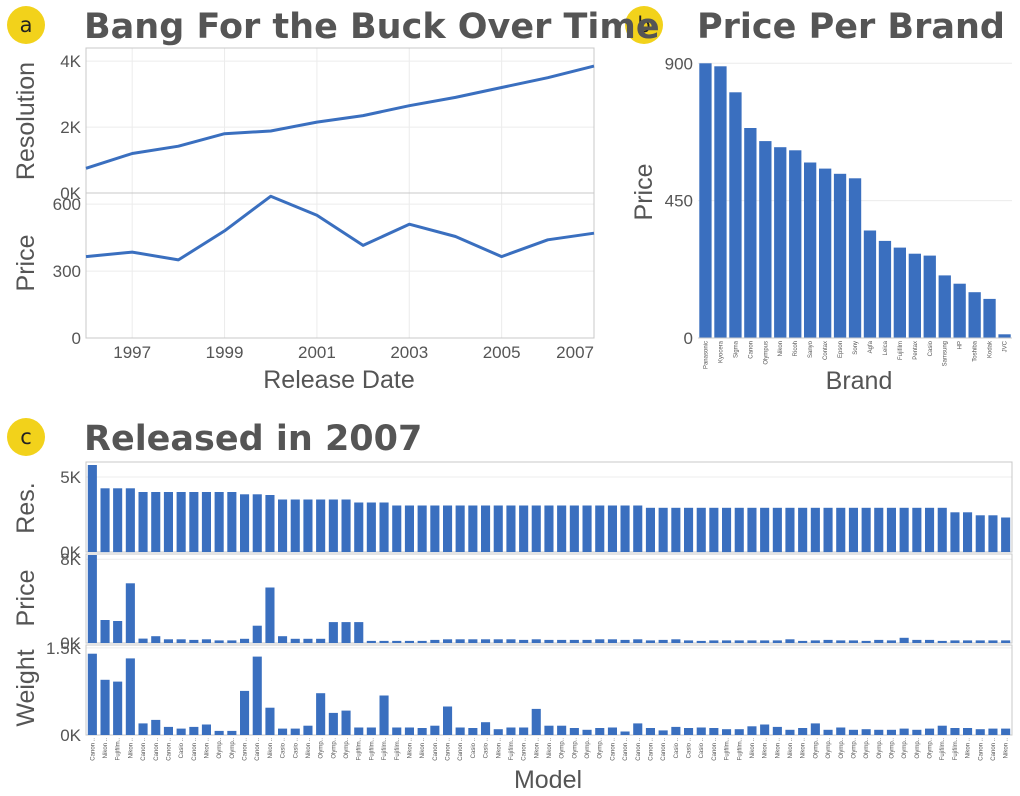 The width and height of the screenshot is (1020, 796). Describe the element at coordinates (796, 348) in the screenshot. I see `chart-b-category-label: Ricoh` at that location.